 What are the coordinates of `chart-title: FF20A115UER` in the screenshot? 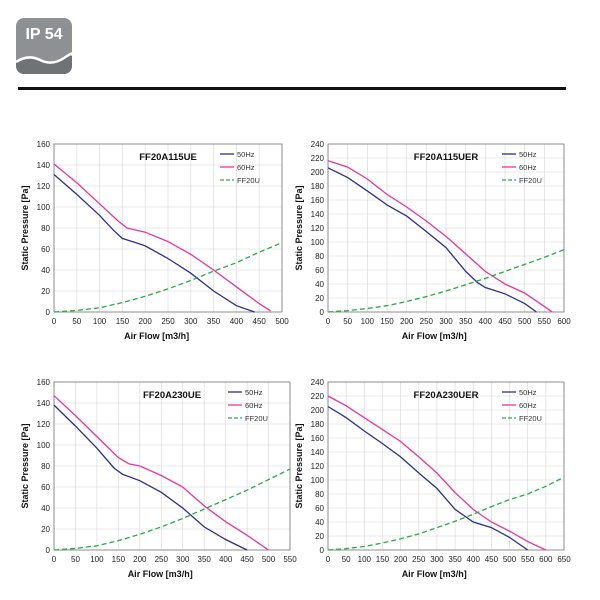 It's located at (446, 157).